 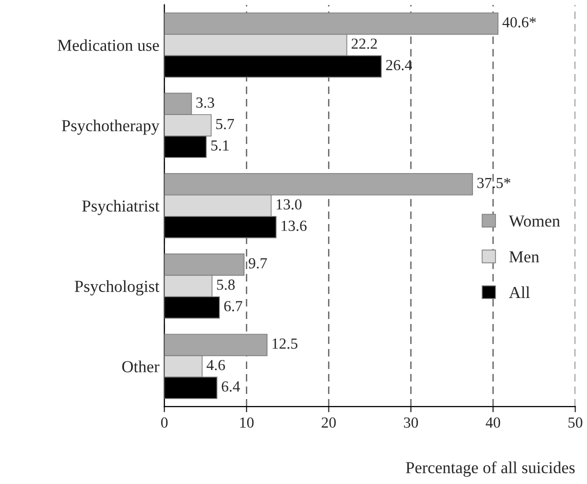 I want to click on y-tick-label: Psychologist, so click(x=117, y=288).